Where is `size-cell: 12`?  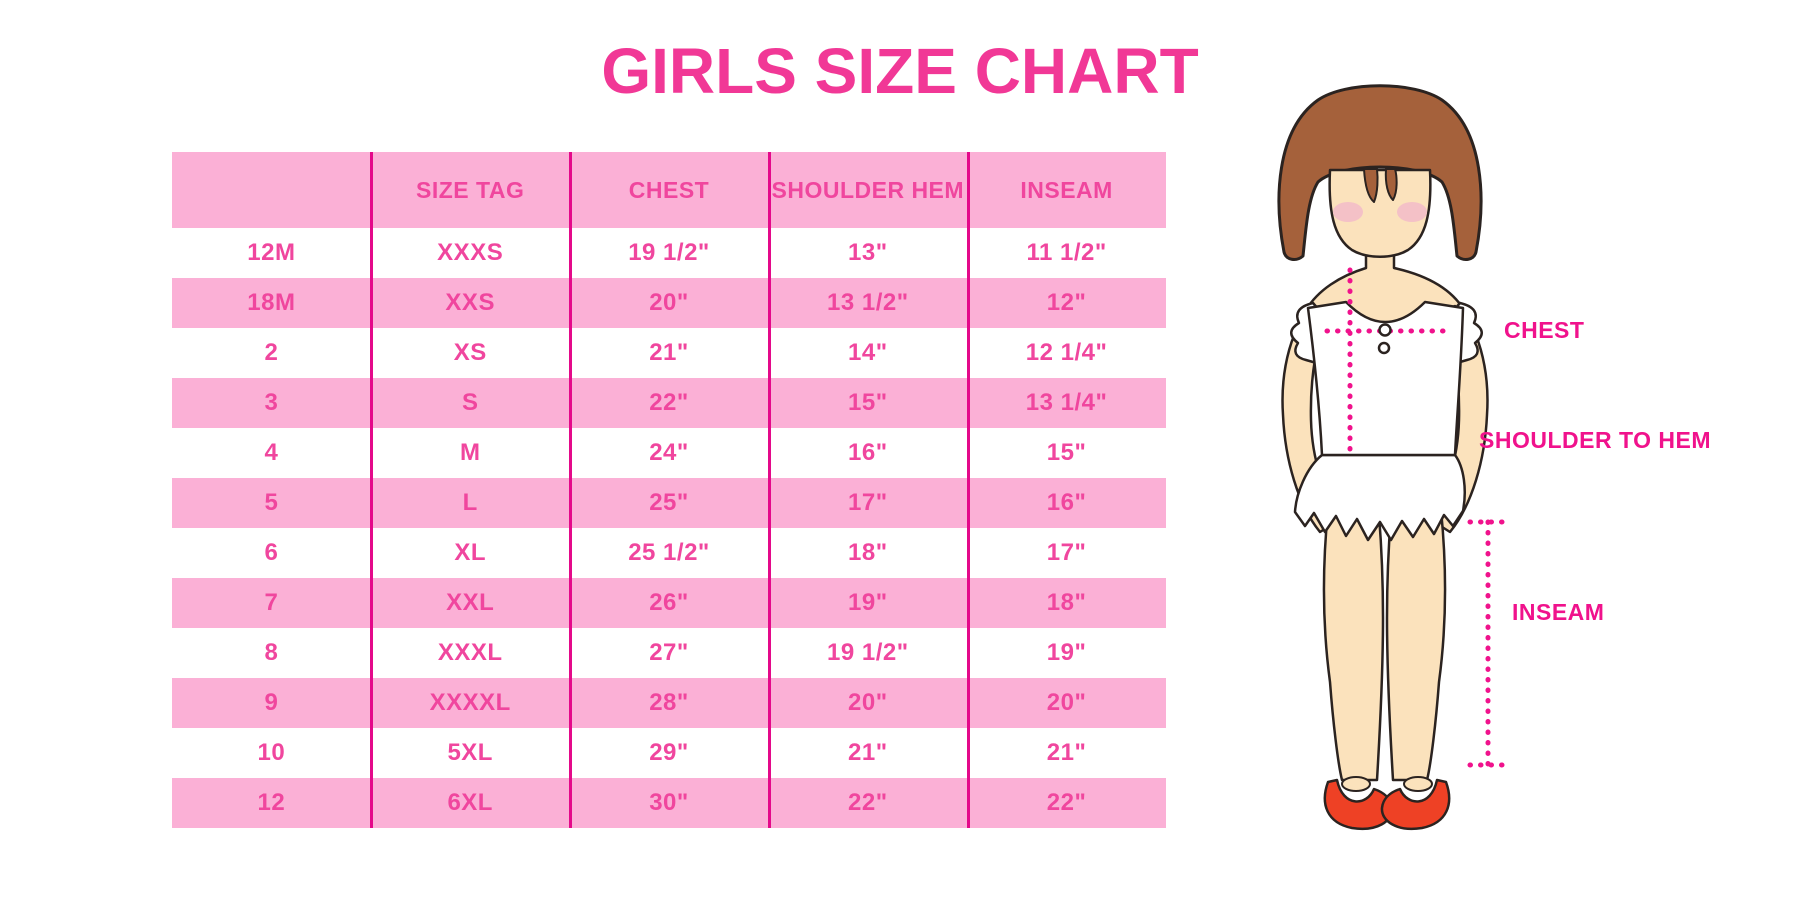 size-cell: 12 is located at coordinates (271, 802).